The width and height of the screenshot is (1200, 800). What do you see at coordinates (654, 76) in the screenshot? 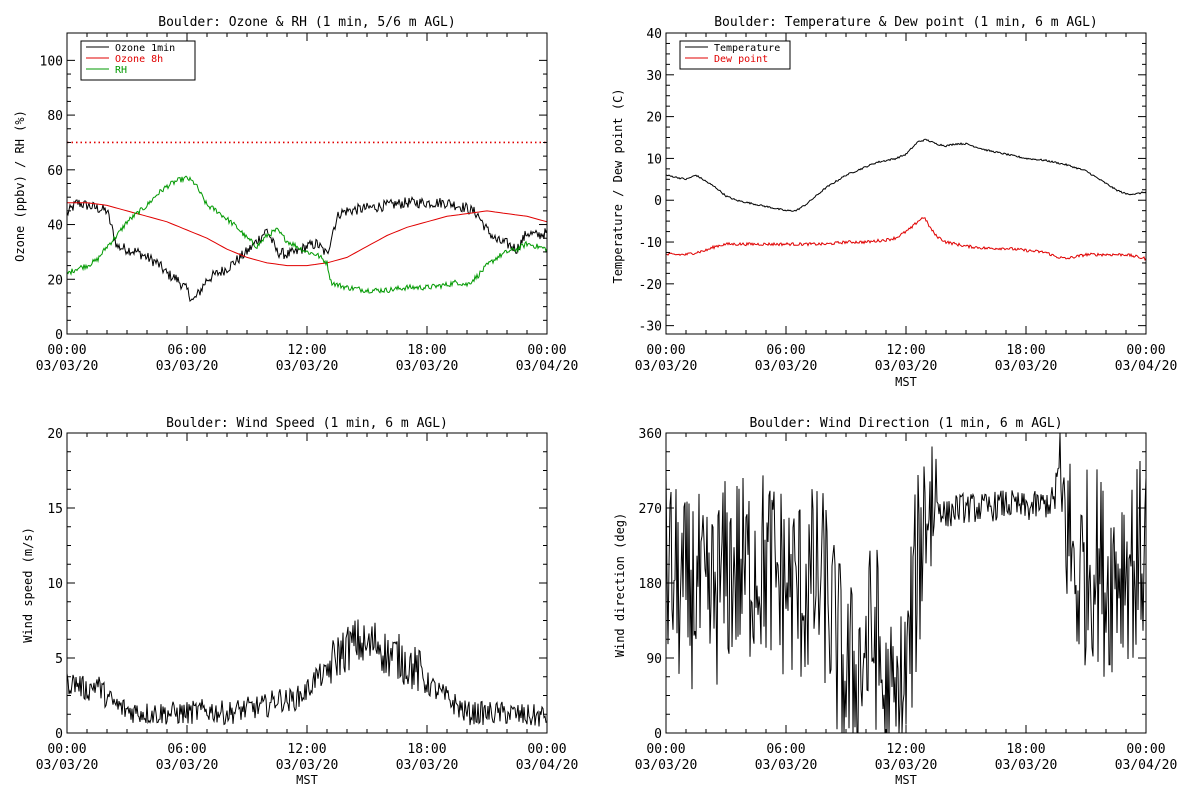
I see `y-tick-label: 30` at bounding box center [654, 76].